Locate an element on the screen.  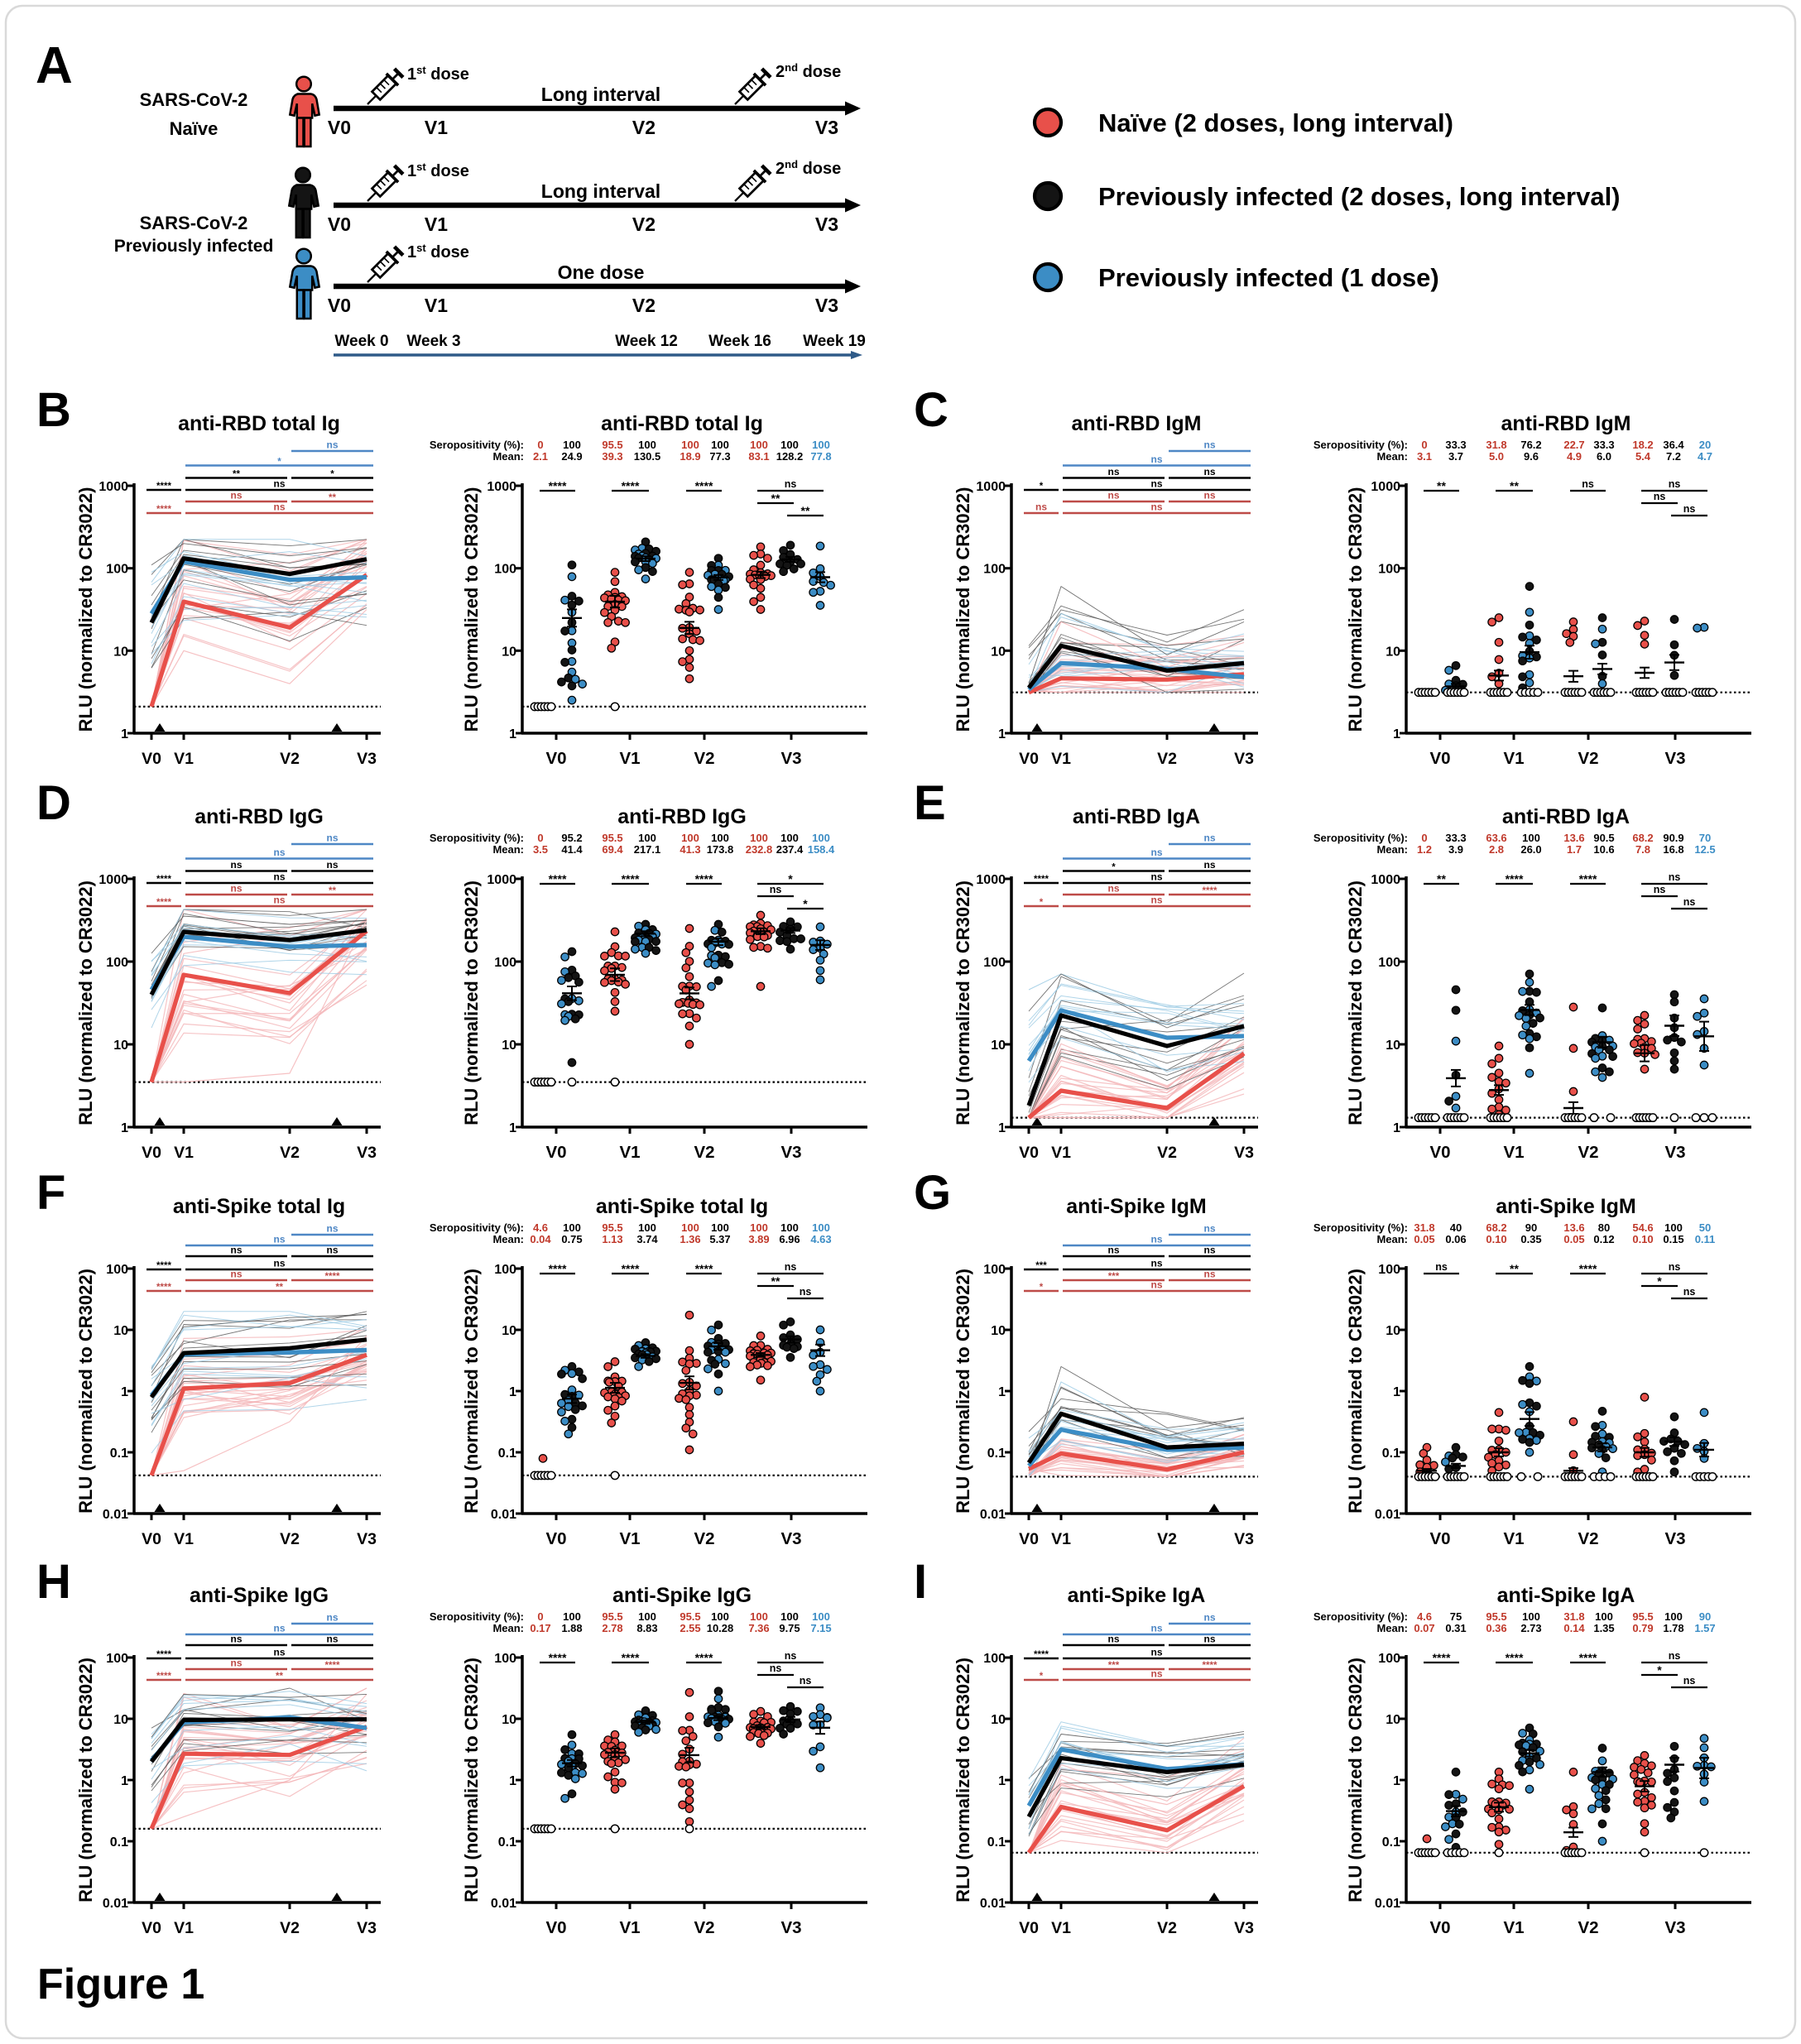
svg-text: 24.9 is located at coordinates (571, 456).